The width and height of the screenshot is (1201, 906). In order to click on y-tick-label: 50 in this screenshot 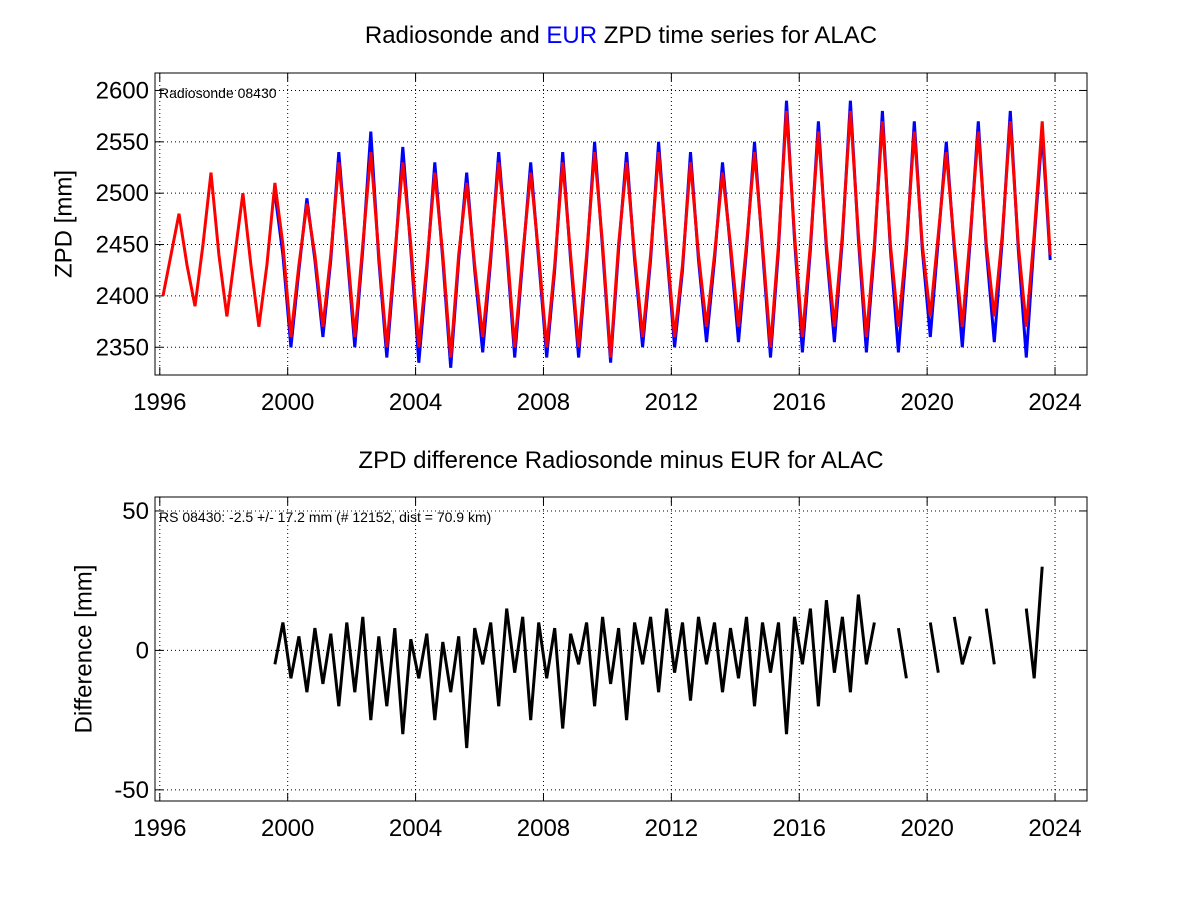, I will do `click(135, 511)`.